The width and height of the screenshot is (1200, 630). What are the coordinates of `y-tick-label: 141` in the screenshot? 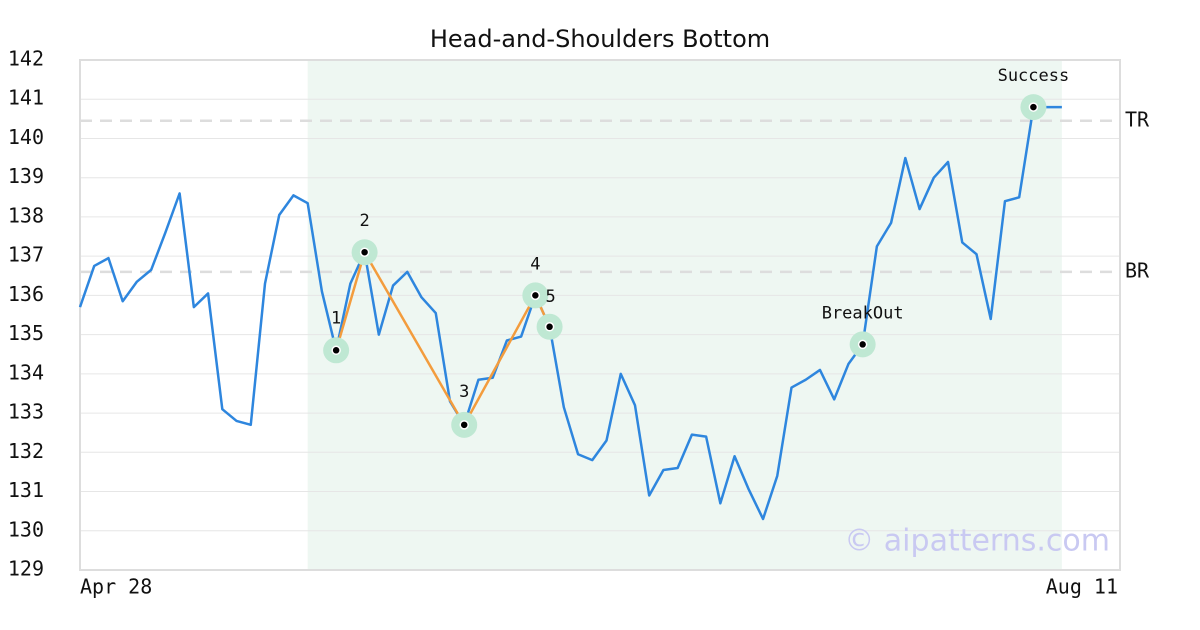 It's located at (26, 98).